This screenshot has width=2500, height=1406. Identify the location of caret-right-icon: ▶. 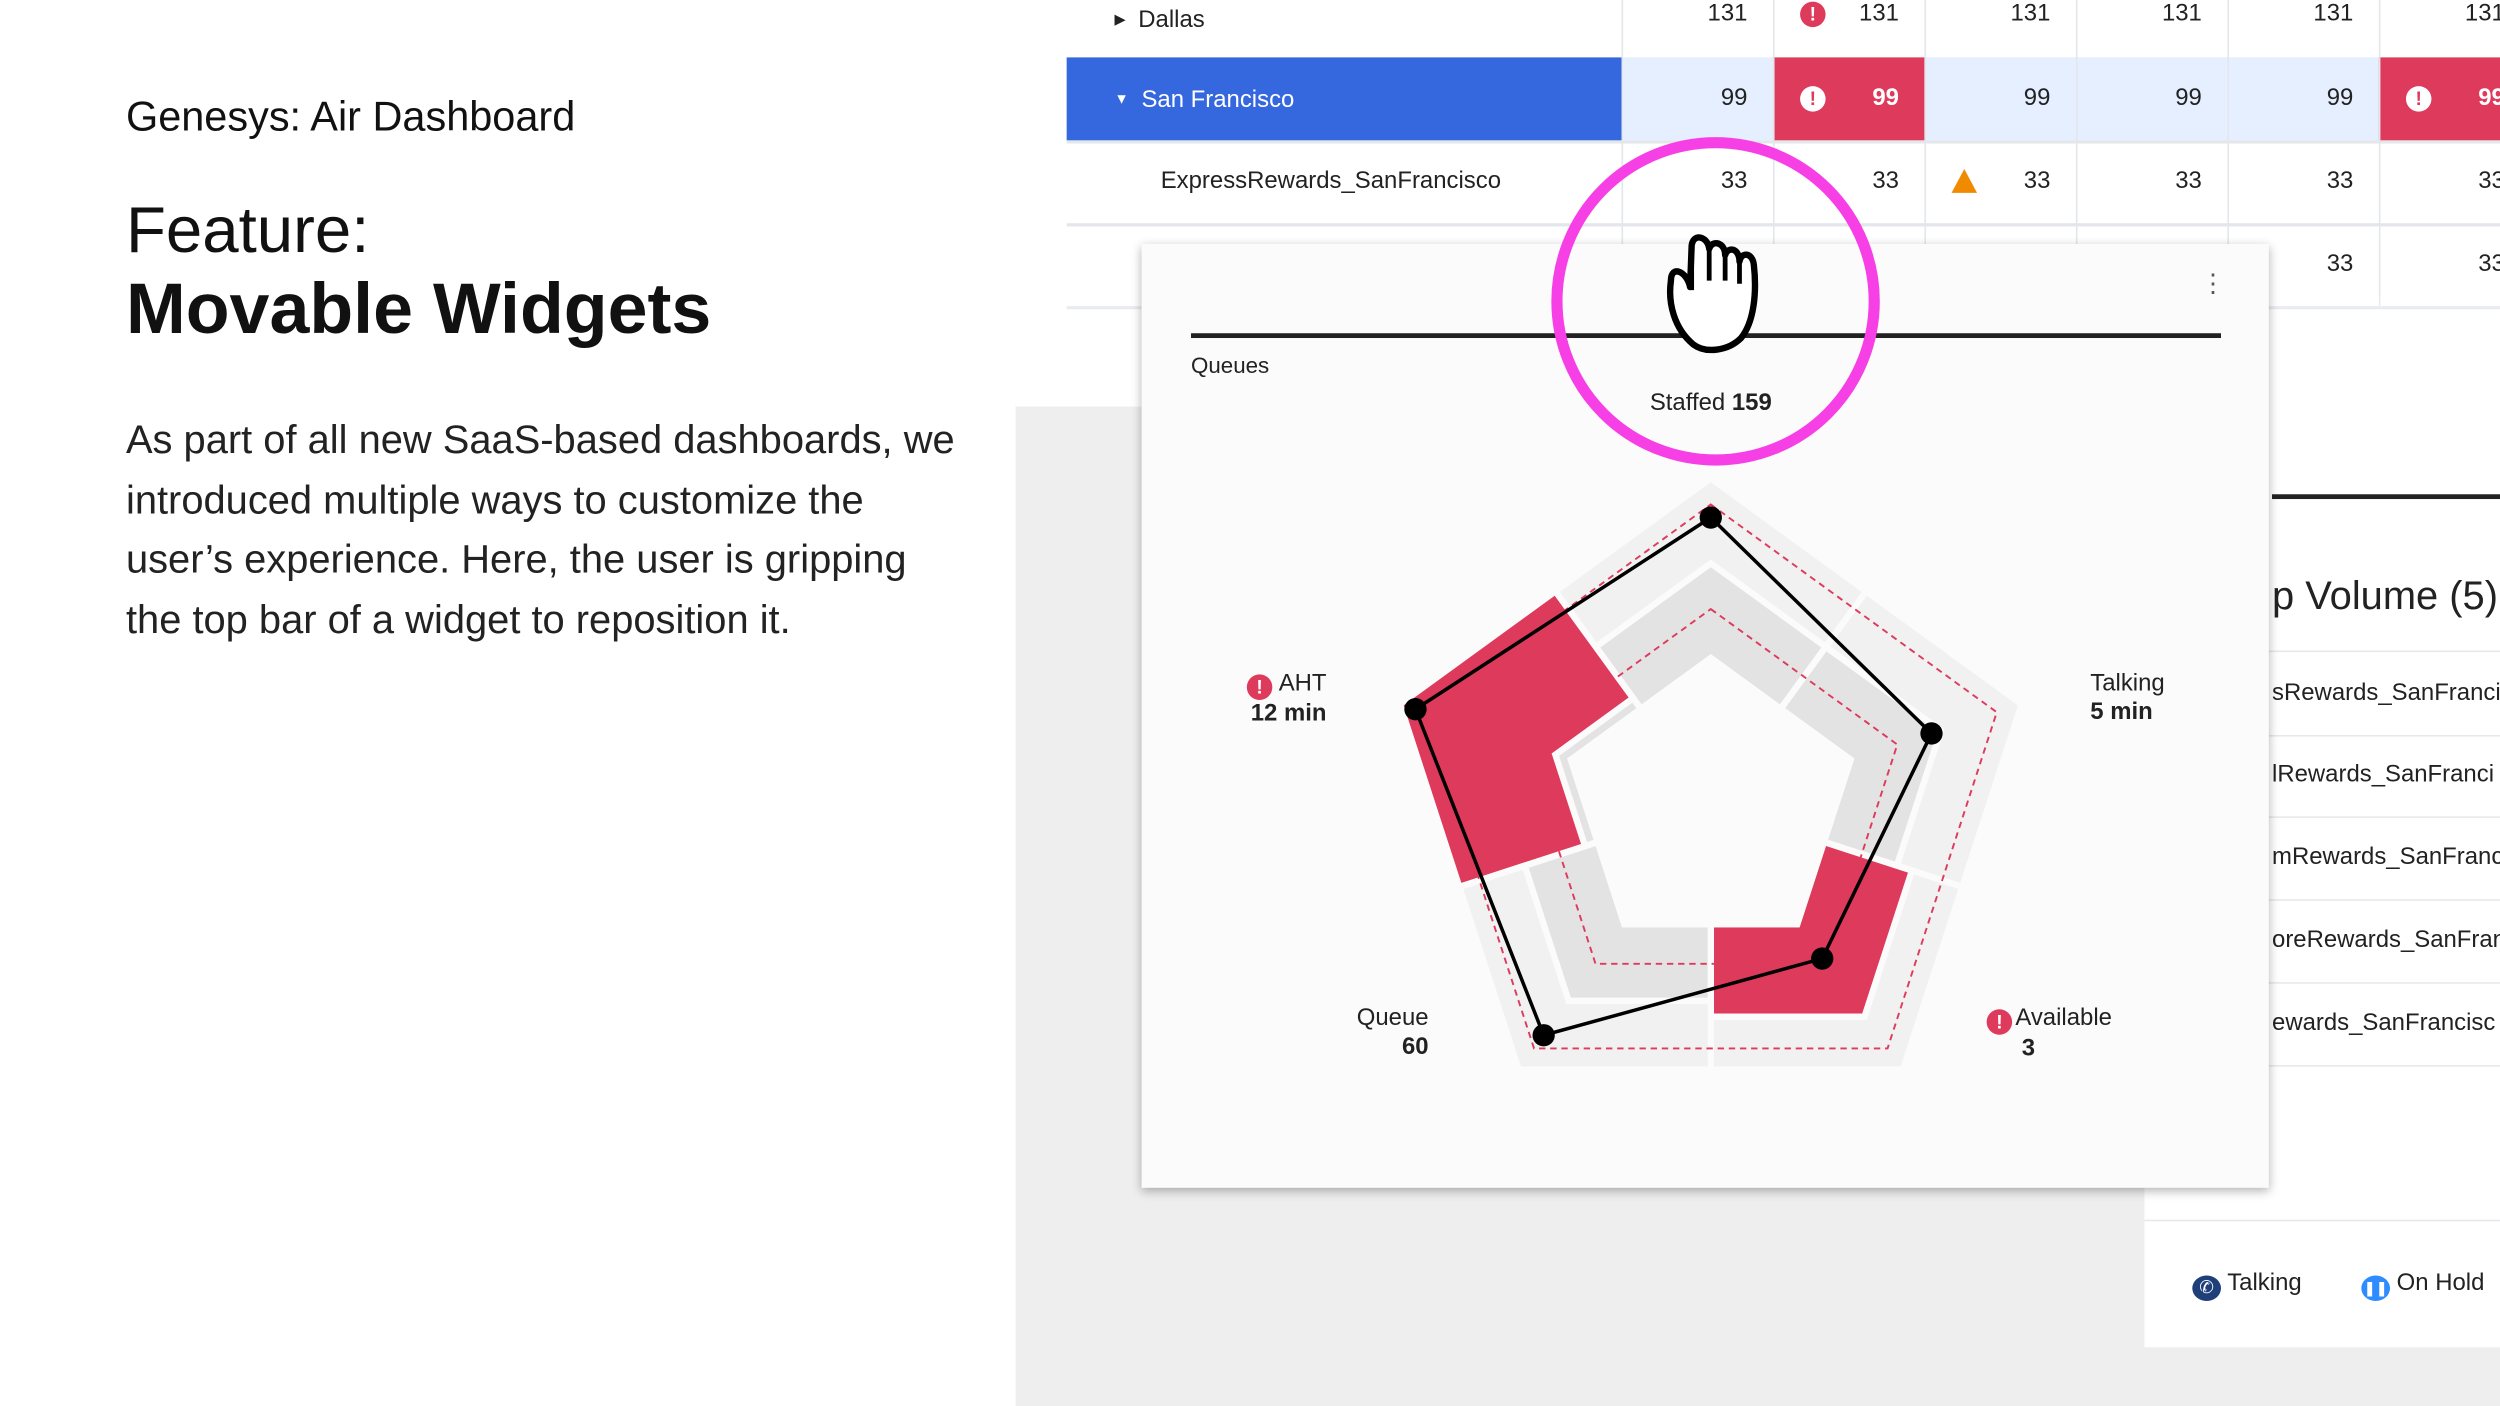
(1120, 19).